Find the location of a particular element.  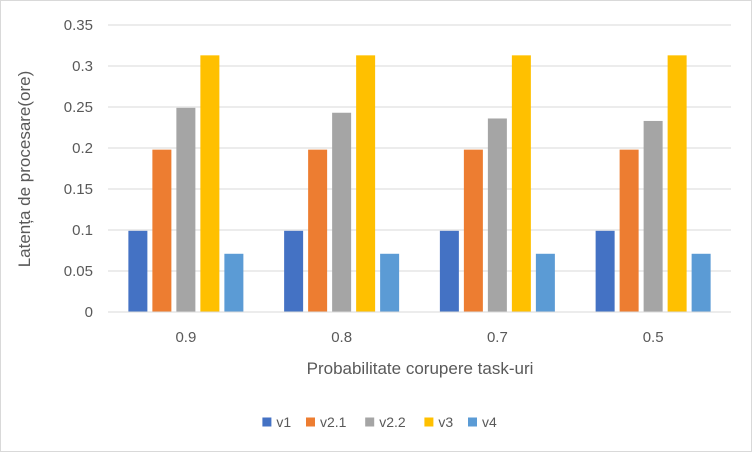

bar-v3-0.9 is located at coordinates (210, 184).